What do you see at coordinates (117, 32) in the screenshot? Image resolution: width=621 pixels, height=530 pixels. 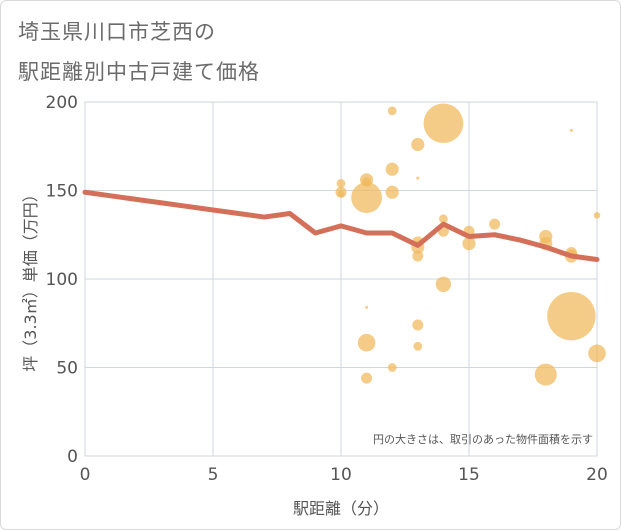 I see `chart-title-line-1: 埼玉県川口市芝西の` at bounding box center [117, 32].